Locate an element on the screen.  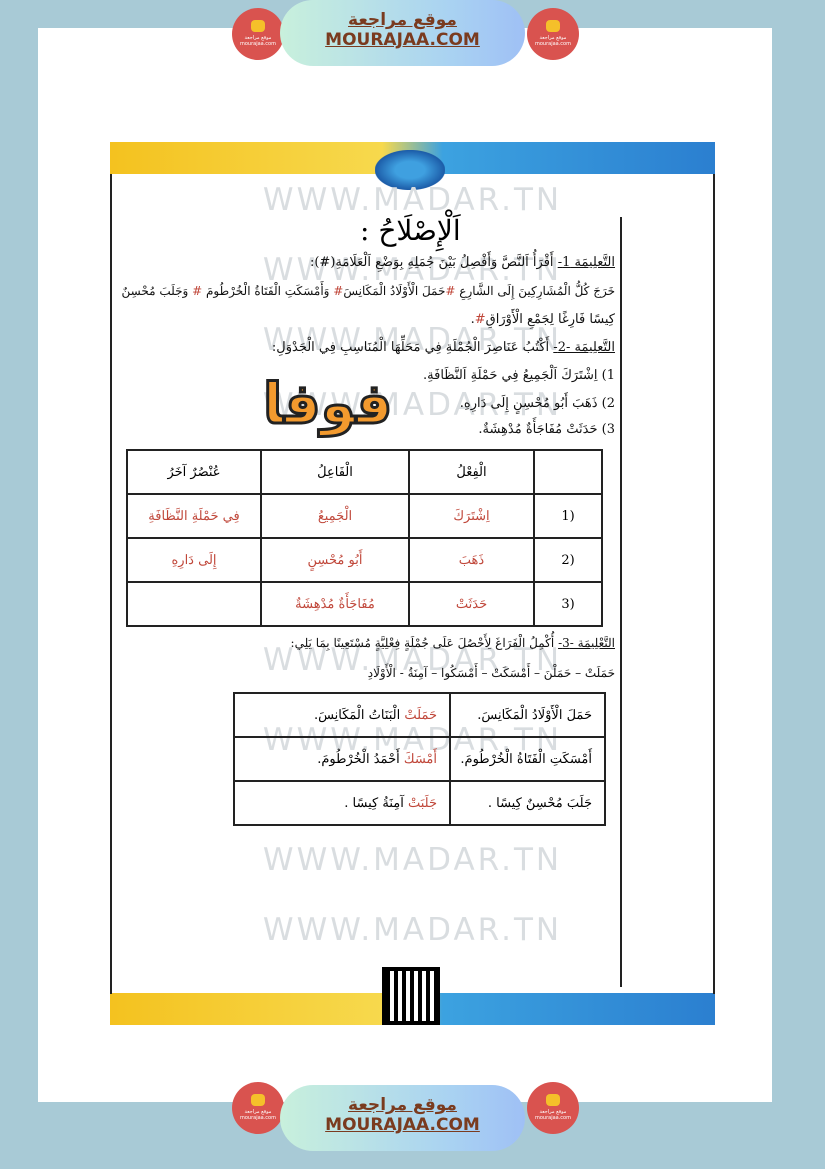
site-banner-bottom: موقع مراجعة MOURAJAA.COM is located at coordinates (402, 1118).